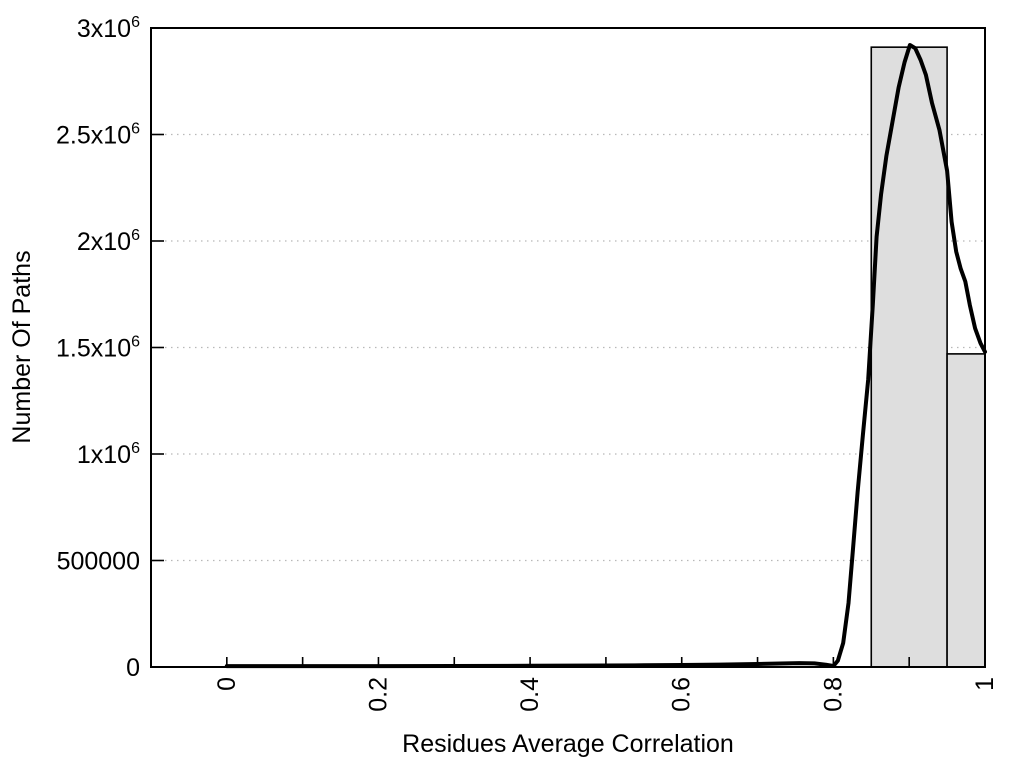  What do you see at coordinates (98, 348) in the screenshot?
I see `y-tick-label: 1.5x106` at bounding box center [98, 348].